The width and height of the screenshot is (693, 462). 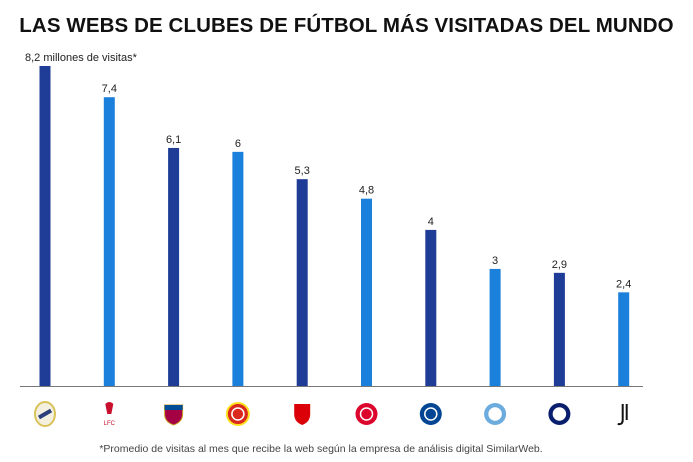 What do you see at coordinates (302, 414) in the screenshot?
I see `arsenal-logo-icon` at bounding box center [302, 414].